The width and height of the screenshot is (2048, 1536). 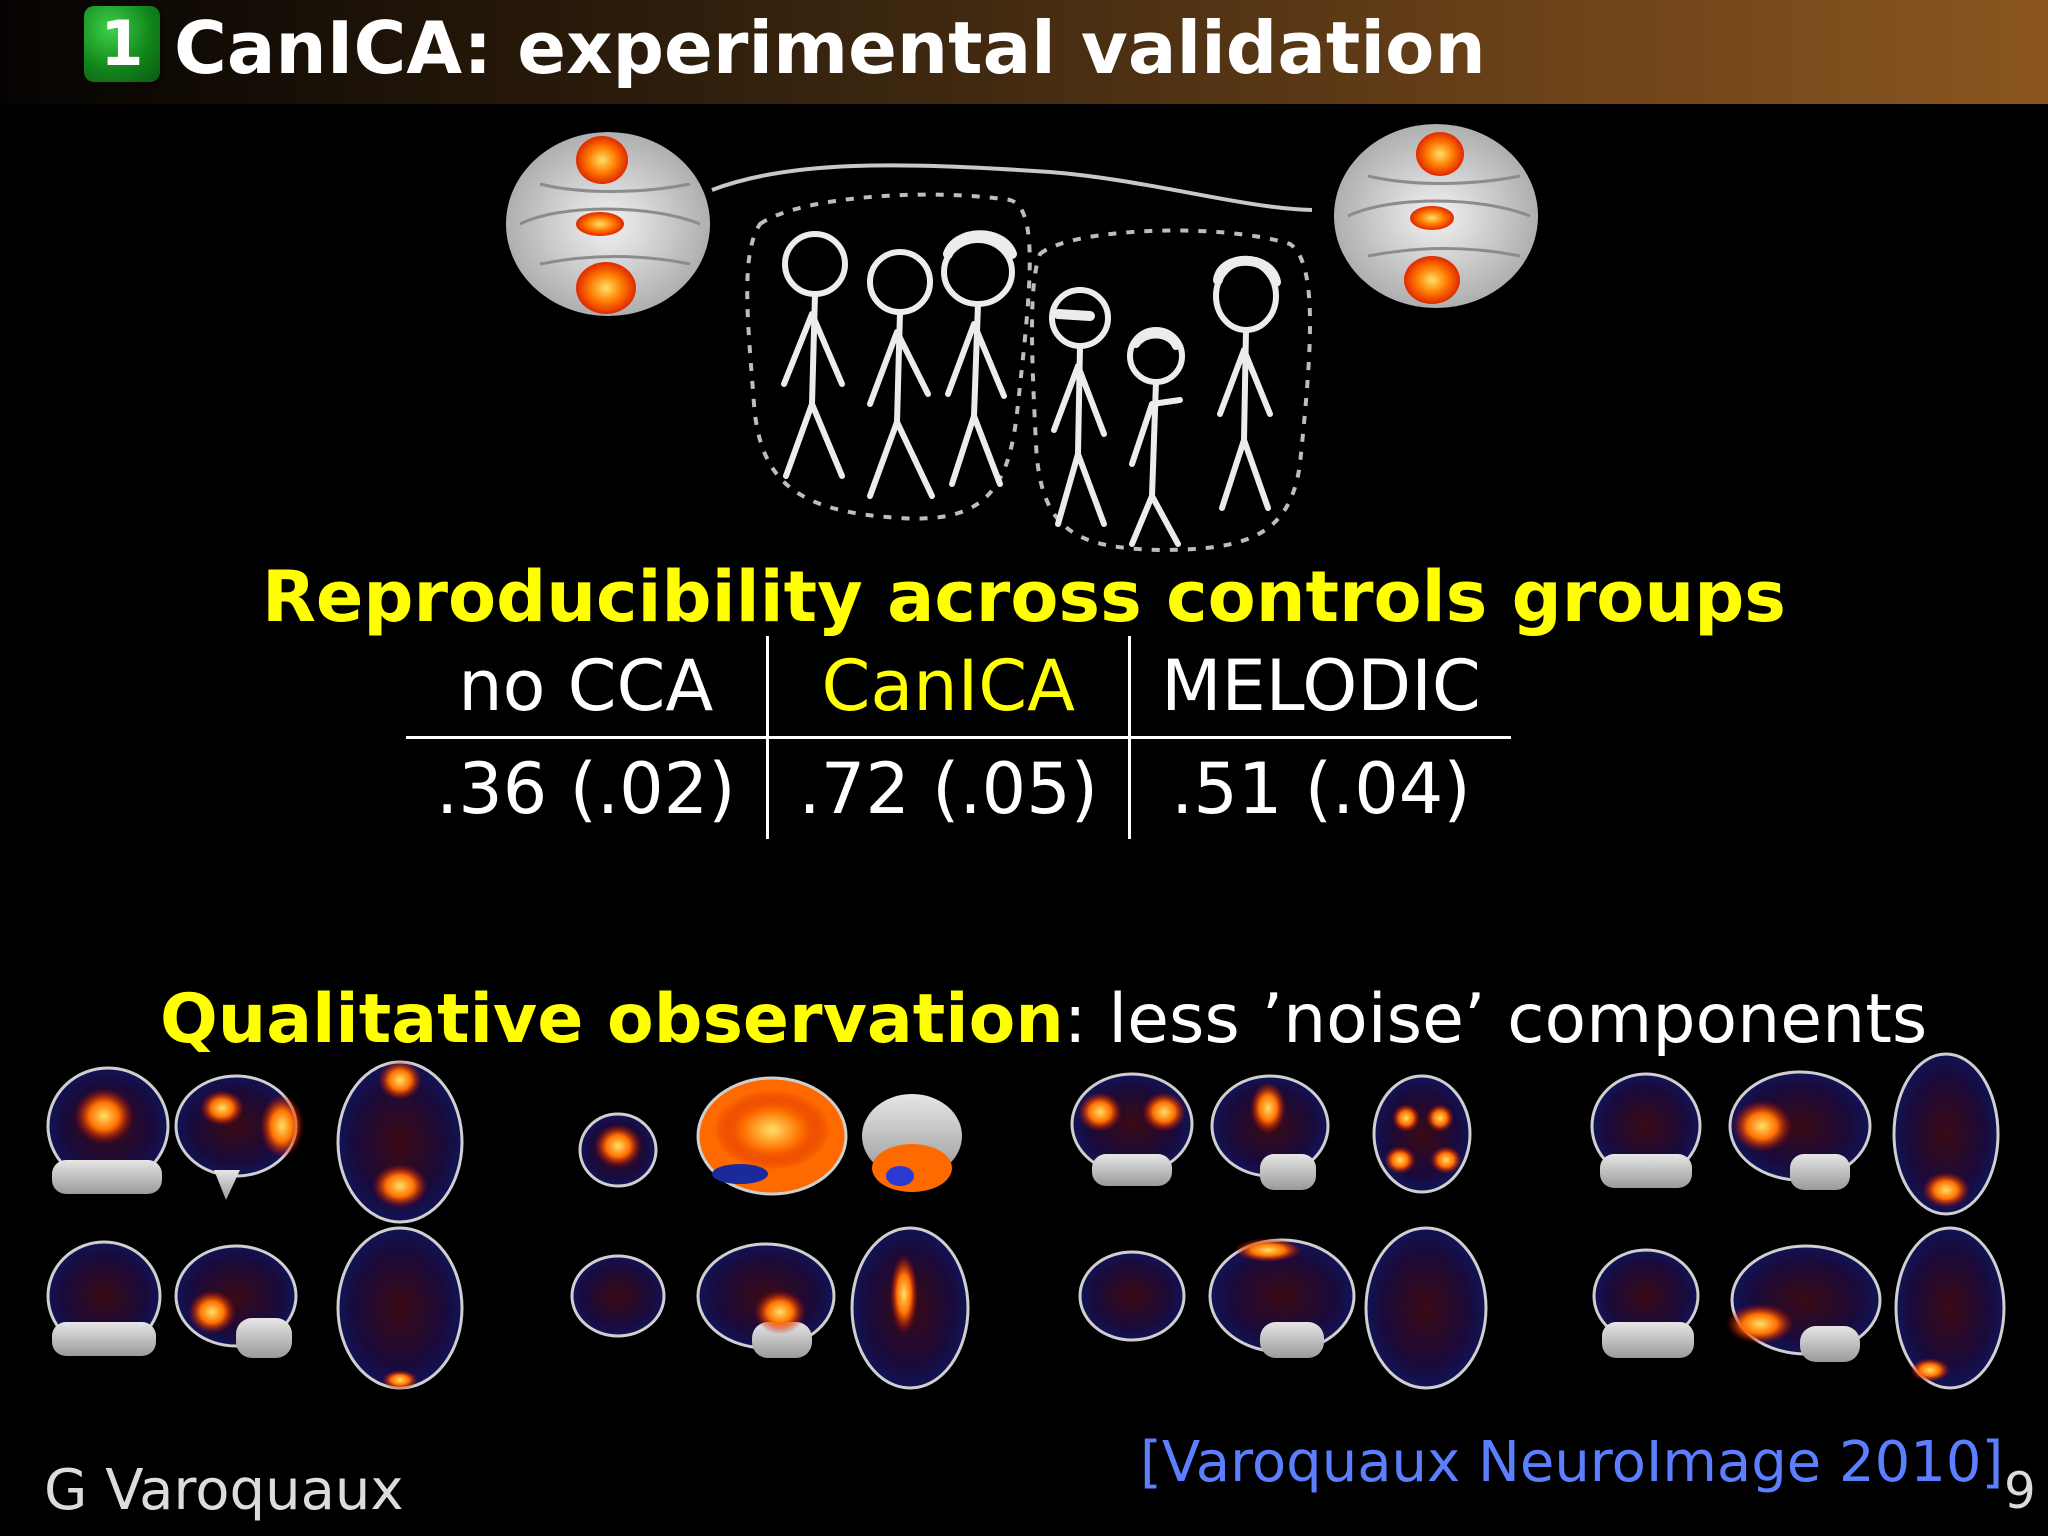 I want to click on qualitative-text: : less ’noise’ components, so click(x=1495, y=1019).